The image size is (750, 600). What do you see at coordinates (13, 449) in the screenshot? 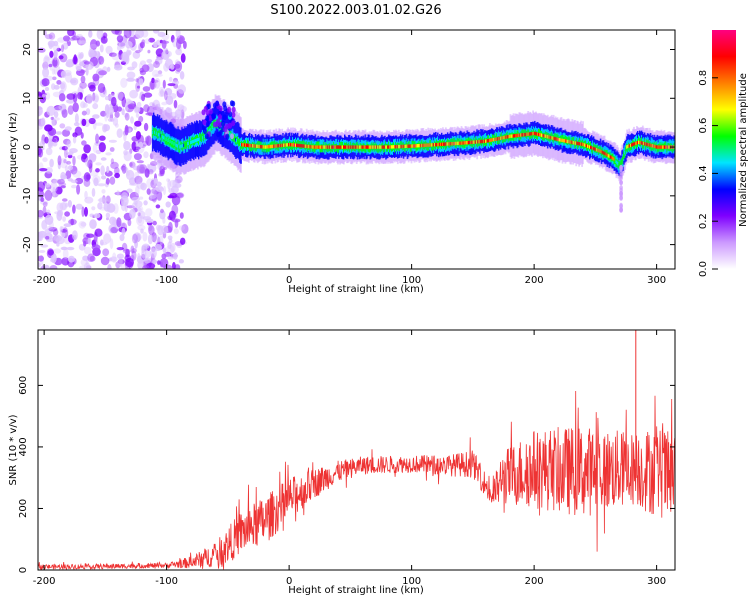
I see `snr-ylabel: SNR (10 * v/v)` at bounding box center [13, 449].